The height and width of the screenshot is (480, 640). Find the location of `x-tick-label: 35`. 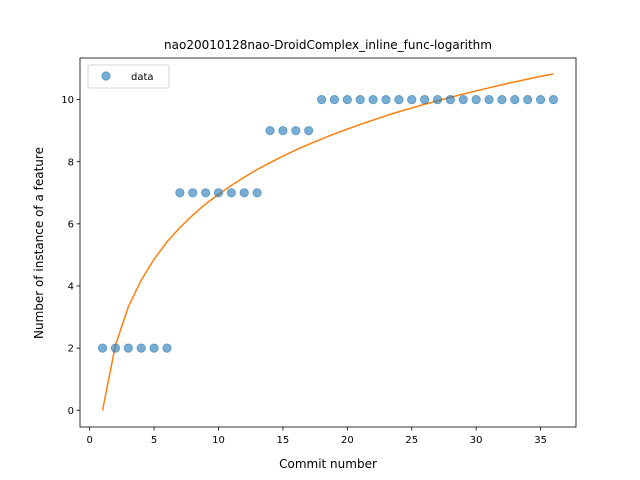

x-tick-label: 35 is located at coordinates (540, 440).